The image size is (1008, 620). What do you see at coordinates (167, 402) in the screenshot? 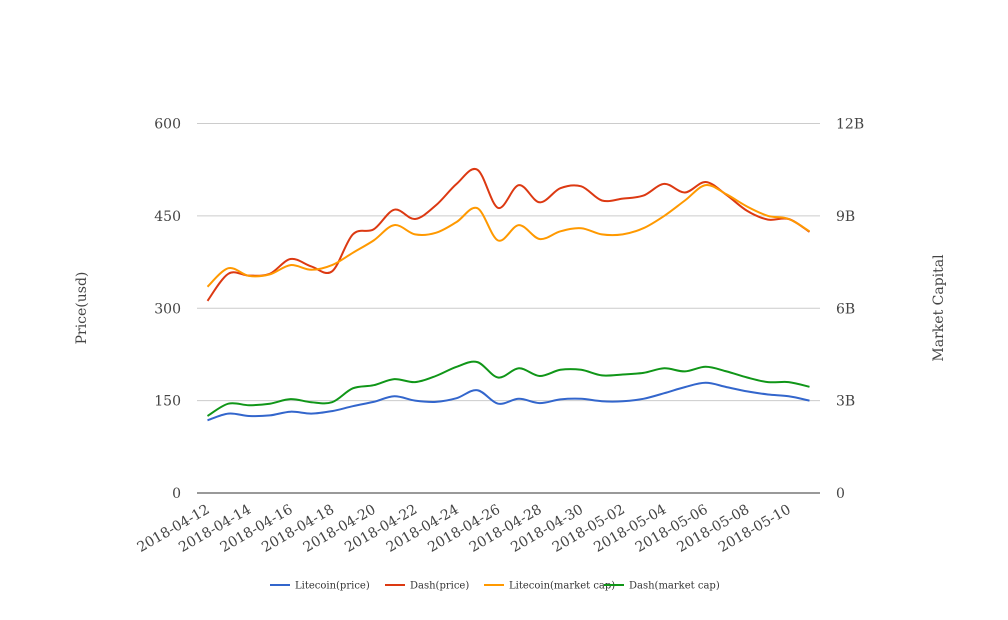
I see `y-left-tick-label: 150` at bounding box center [167, 402].